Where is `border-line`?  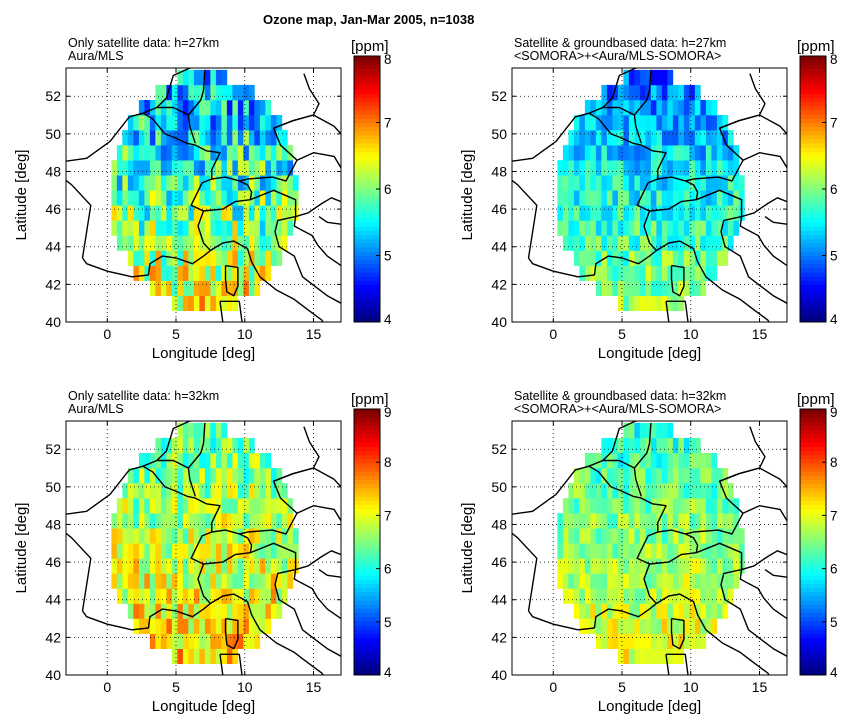
border-line is located at coordinates (764, 560).